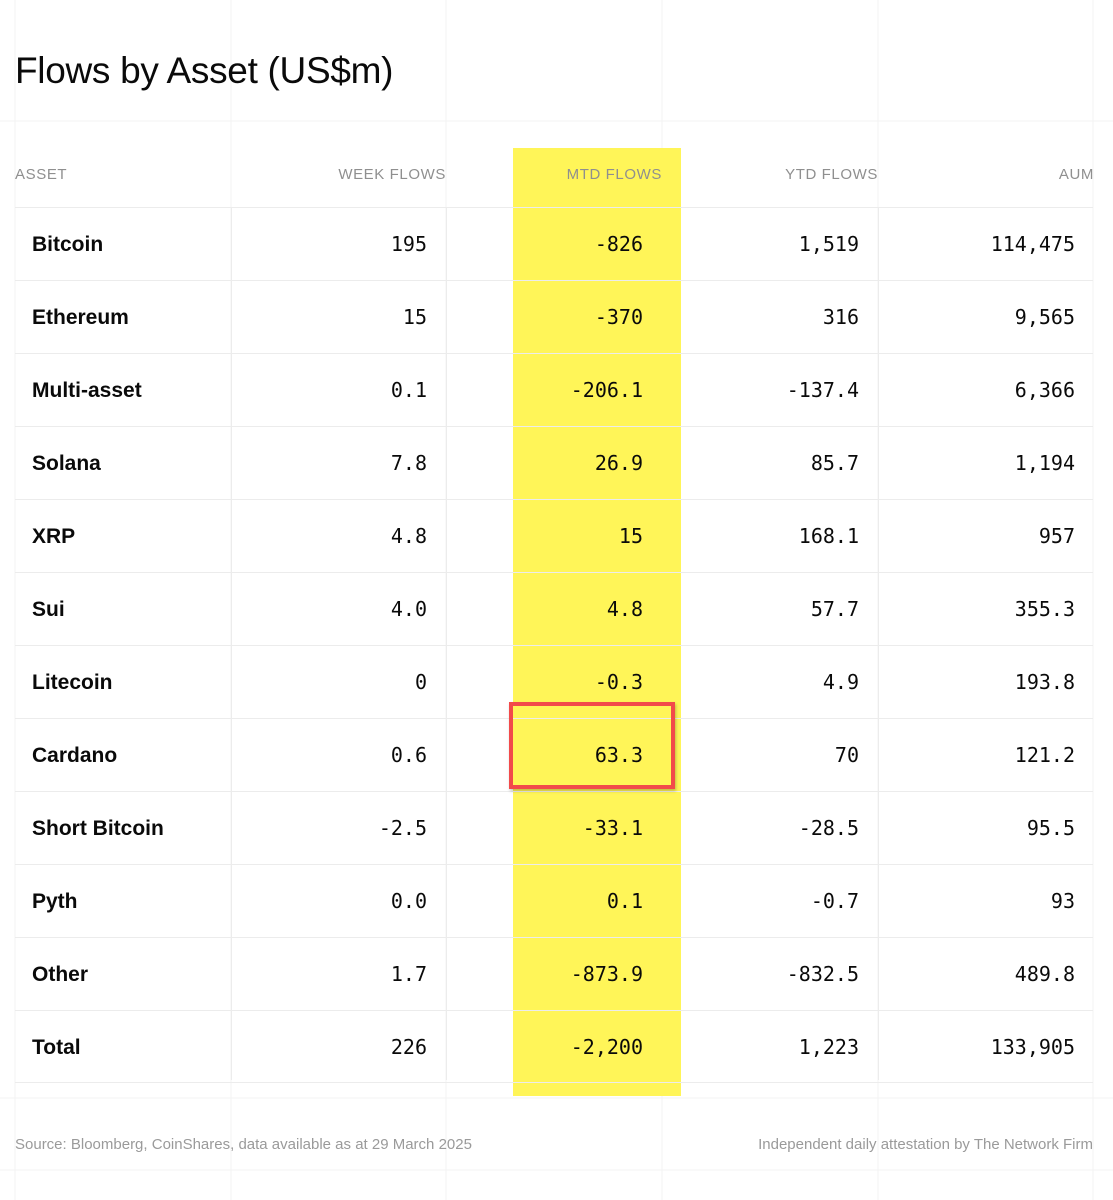  I want to click on ytd-flows-cell: -28.5, so click(828, 828).